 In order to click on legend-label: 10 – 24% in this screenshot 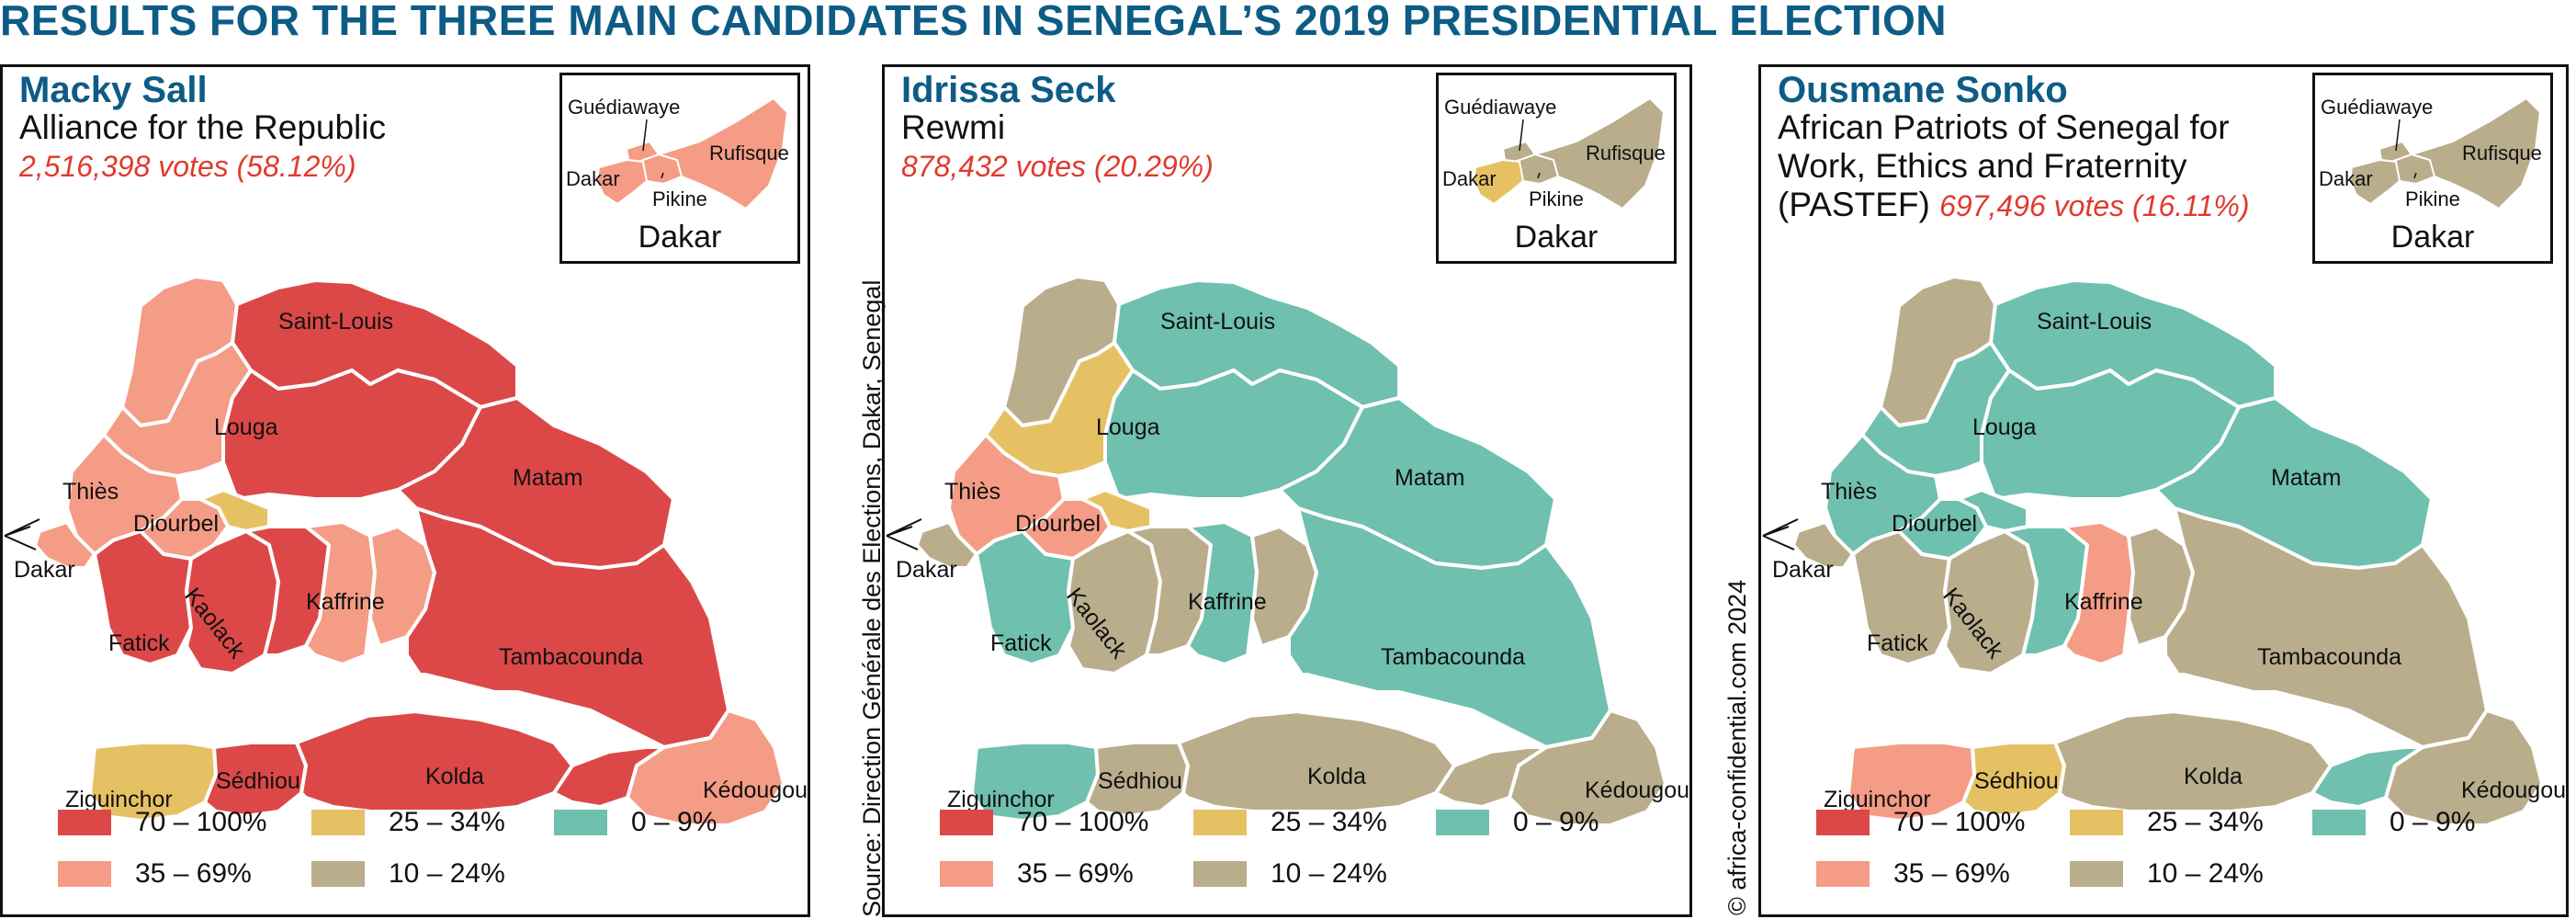, I will do `click(447, 873)`.